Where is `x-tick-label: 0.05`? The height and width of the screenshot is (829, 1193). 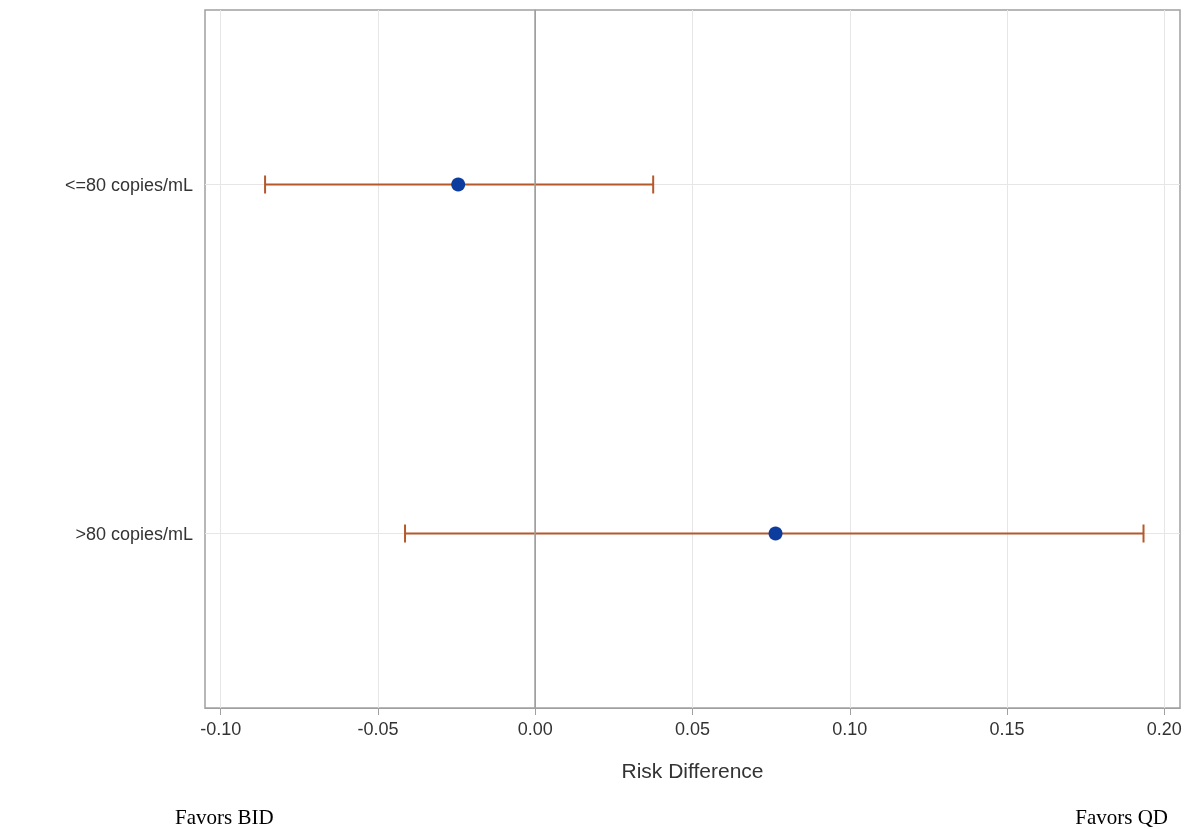 x-tick-label: 0.05 is located at coordinates (692, 729).